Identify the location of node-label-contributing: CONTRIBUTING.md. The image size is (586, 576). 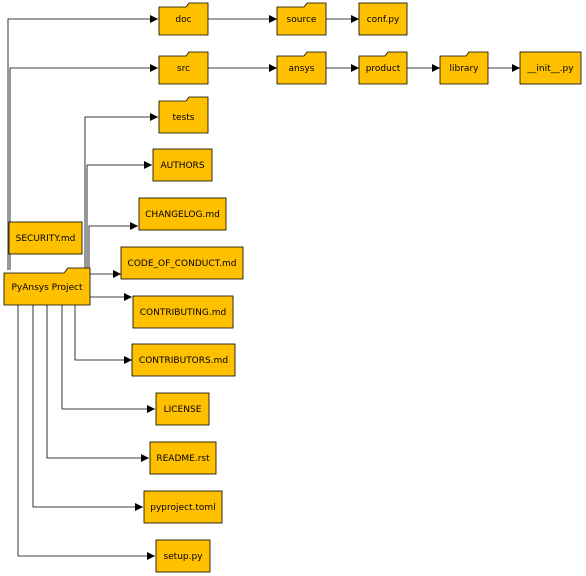
(183, 313).